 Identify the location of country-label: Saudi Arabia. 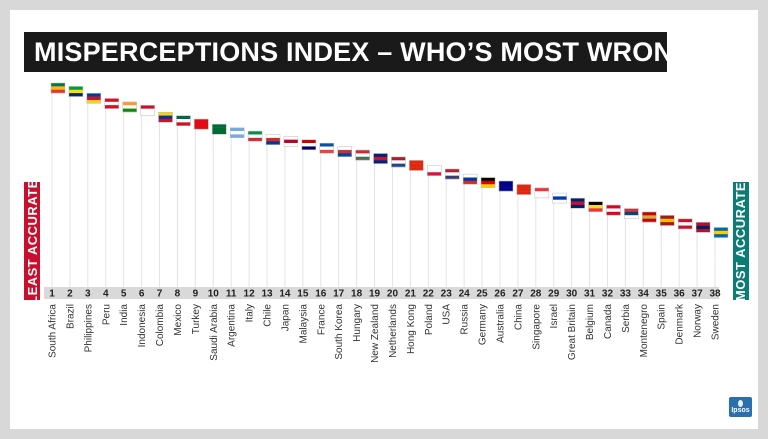
(214, 332).